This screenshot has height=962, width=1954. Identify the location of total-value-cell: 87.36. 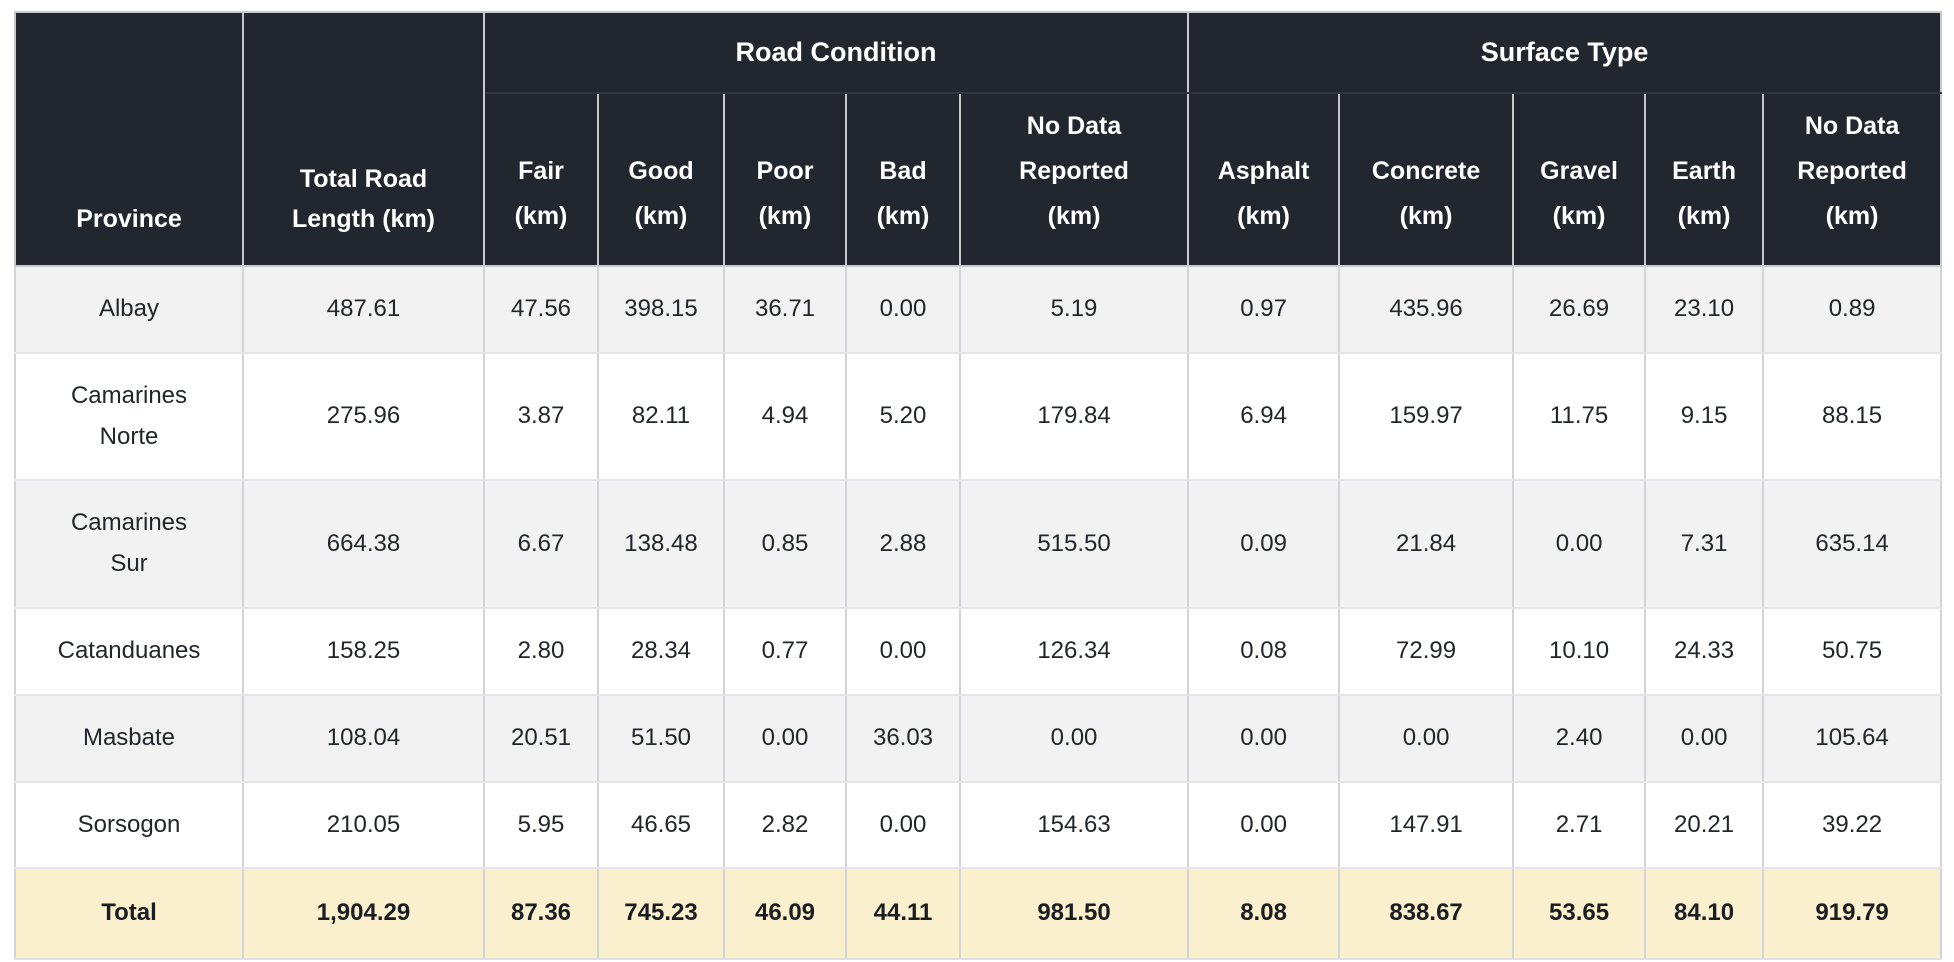
(541, 914).